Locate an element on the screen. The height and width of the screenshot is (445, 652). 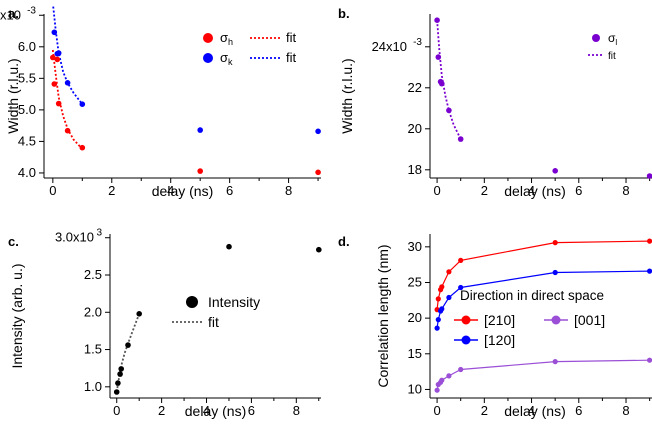
legend: Direction in direct space [210] [001] [120] is located at coordinates (529, 318).